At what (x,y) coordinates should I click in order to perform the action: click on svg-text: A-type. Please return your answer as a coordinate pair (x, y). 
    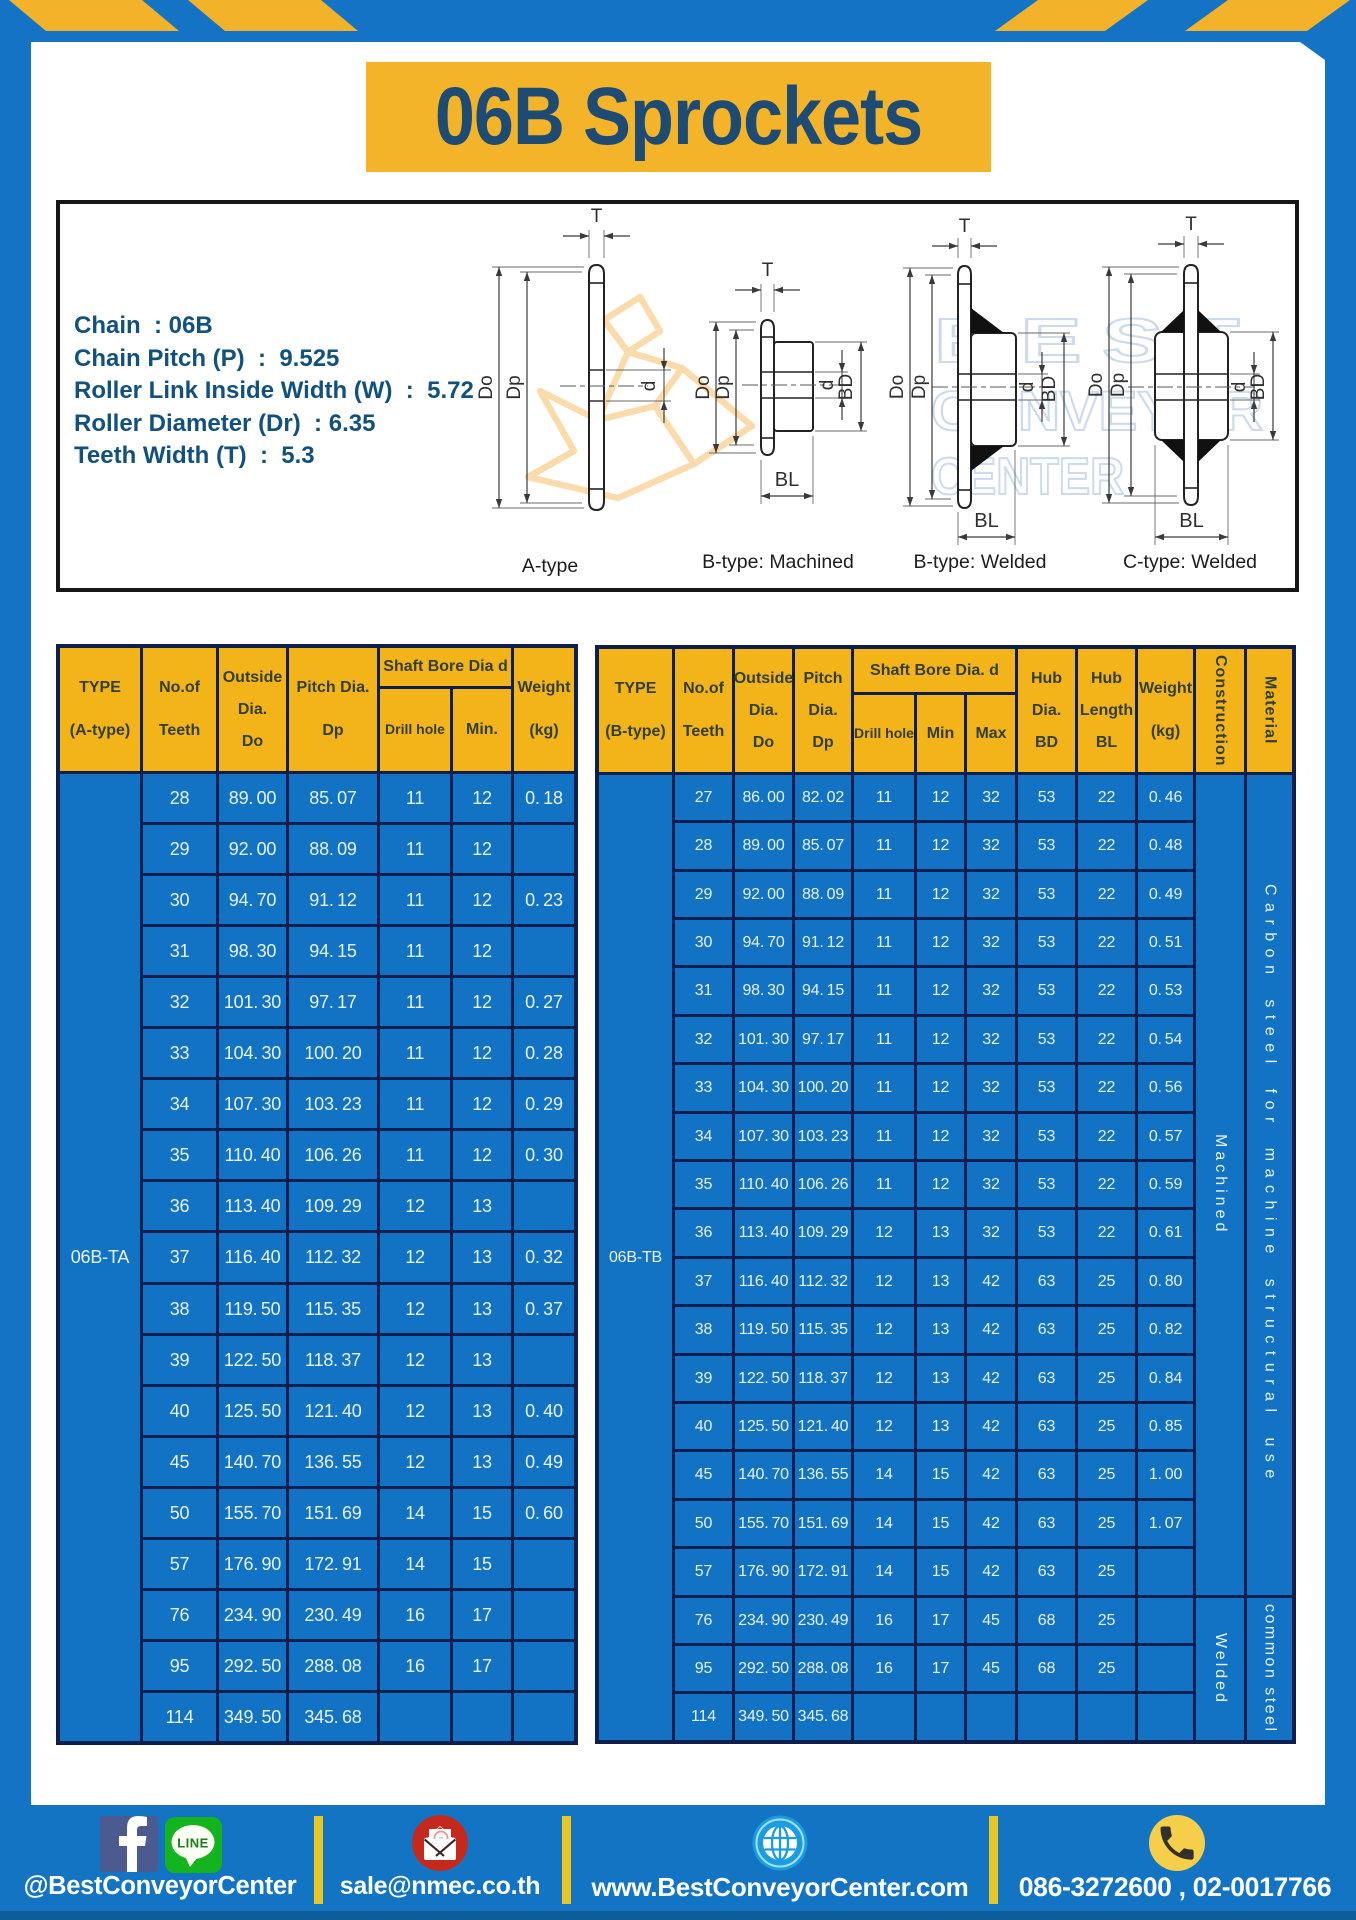
    Looking at the image, I should click on (550, 566).